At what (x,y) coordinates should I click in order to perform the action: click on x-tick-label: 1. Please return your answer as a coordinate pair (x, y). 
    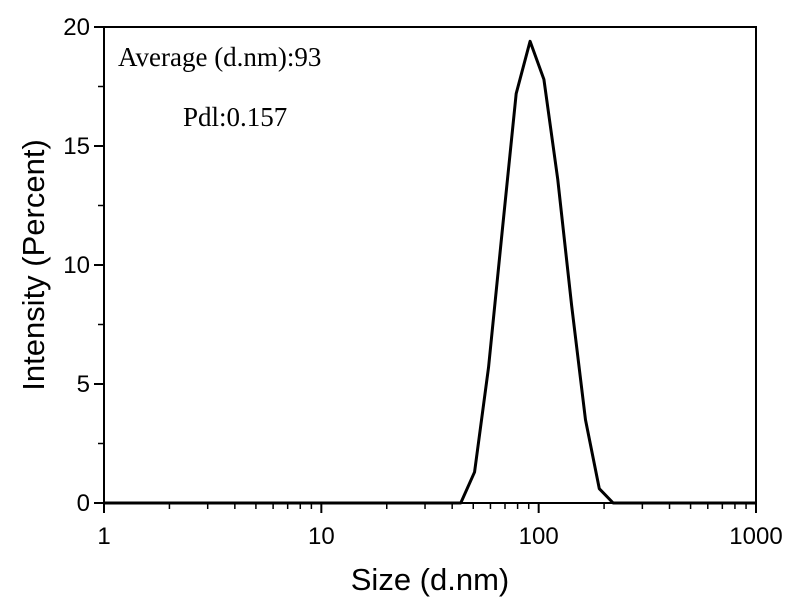
    Looking at the image, I should click on (103, 536).